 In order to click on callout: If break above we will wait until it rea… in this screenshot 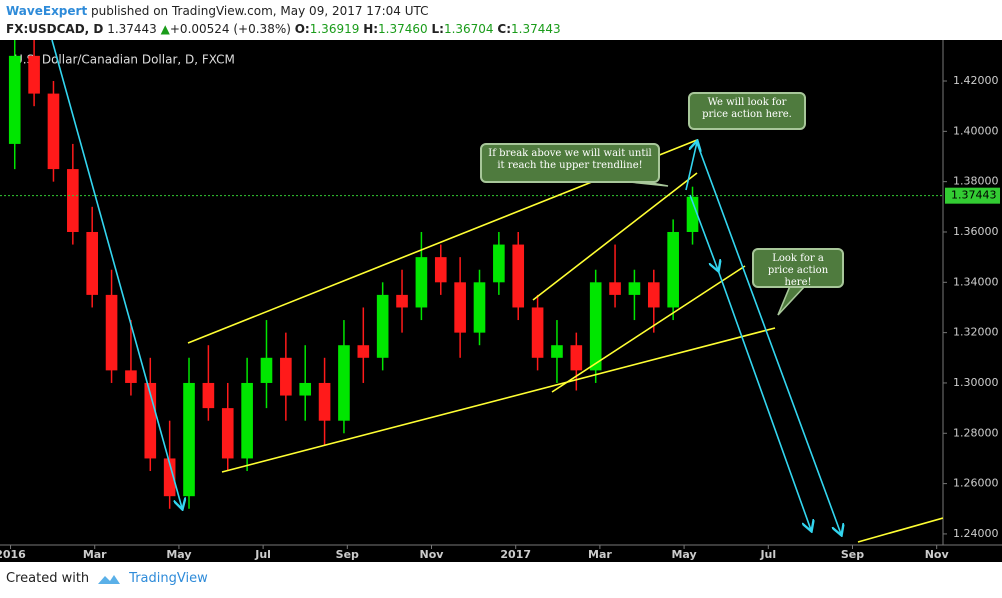, I will do `click(570, 163)`.